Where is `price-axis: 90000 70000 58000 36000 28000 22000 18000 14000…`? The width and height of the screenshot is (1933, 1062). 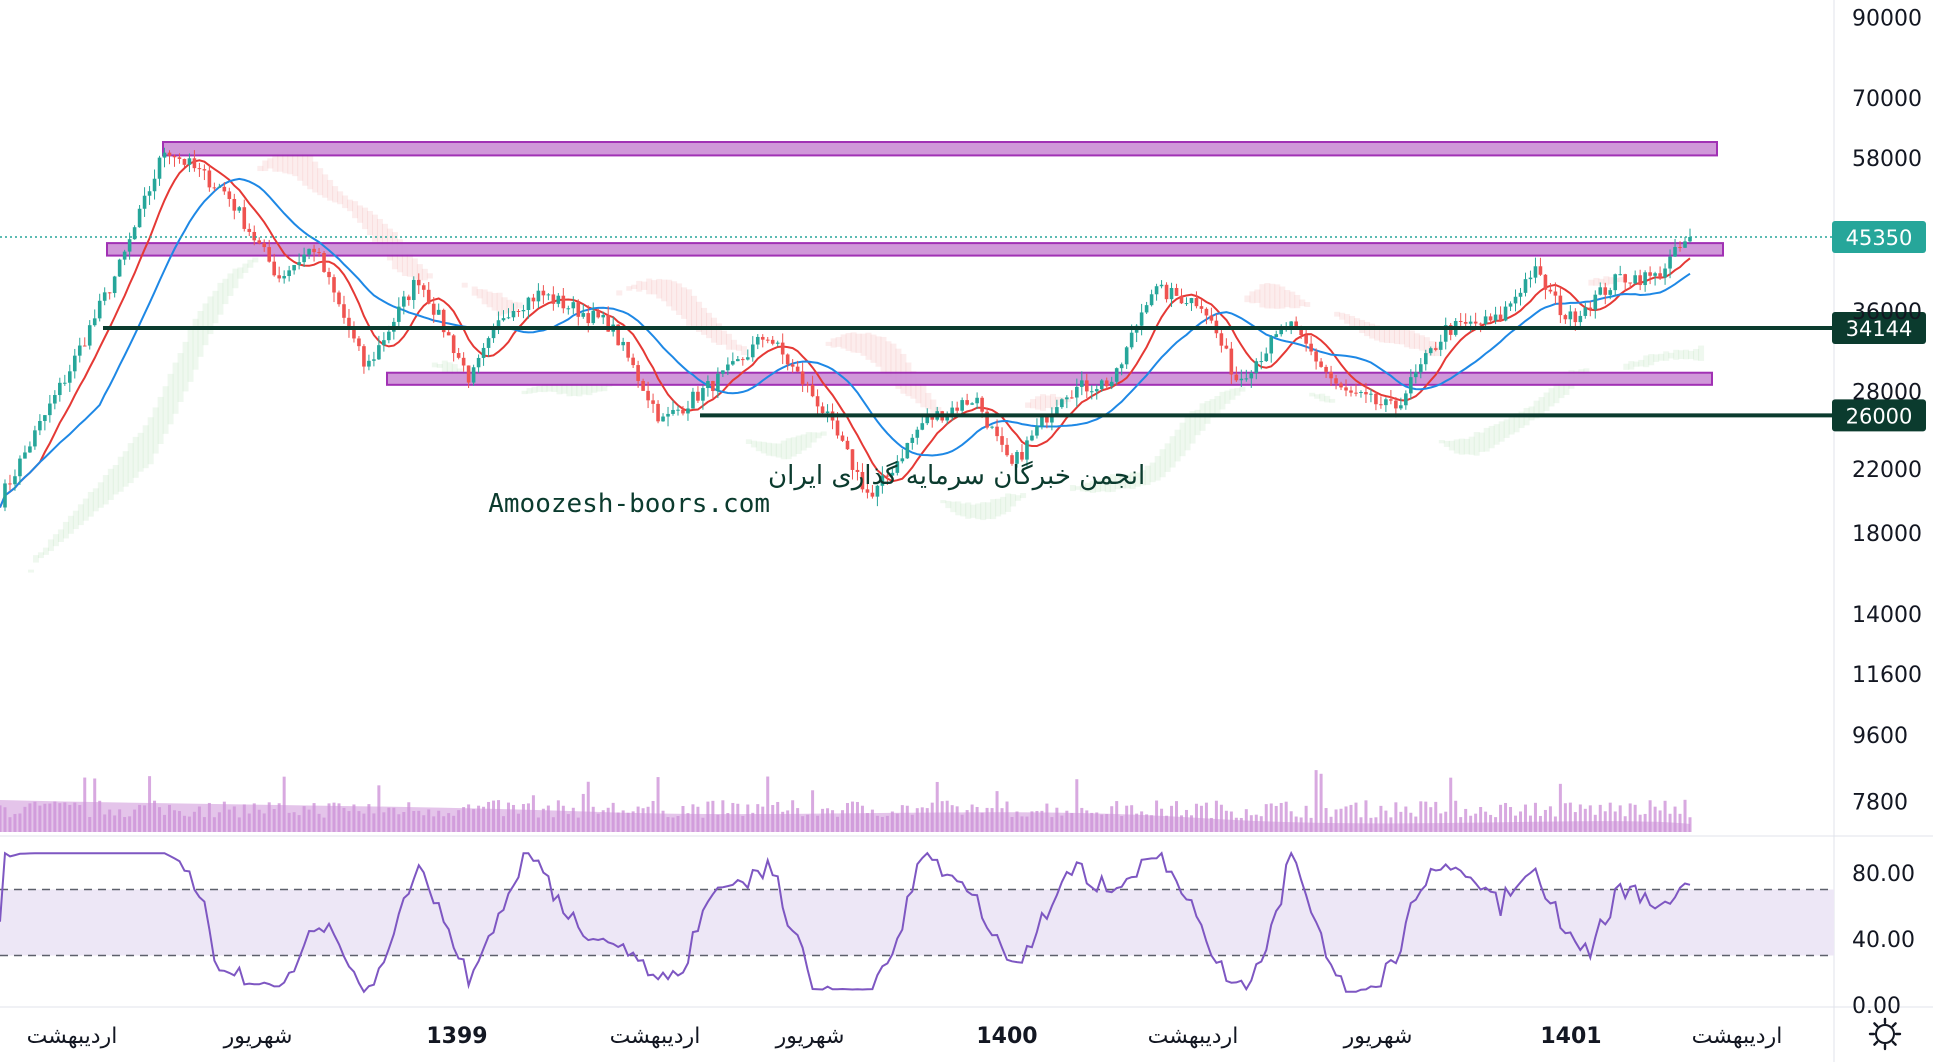 price-axis: 90000 70000 58000 36000 28000 22000 18000 14000… is located at coordinates (1887, 410).